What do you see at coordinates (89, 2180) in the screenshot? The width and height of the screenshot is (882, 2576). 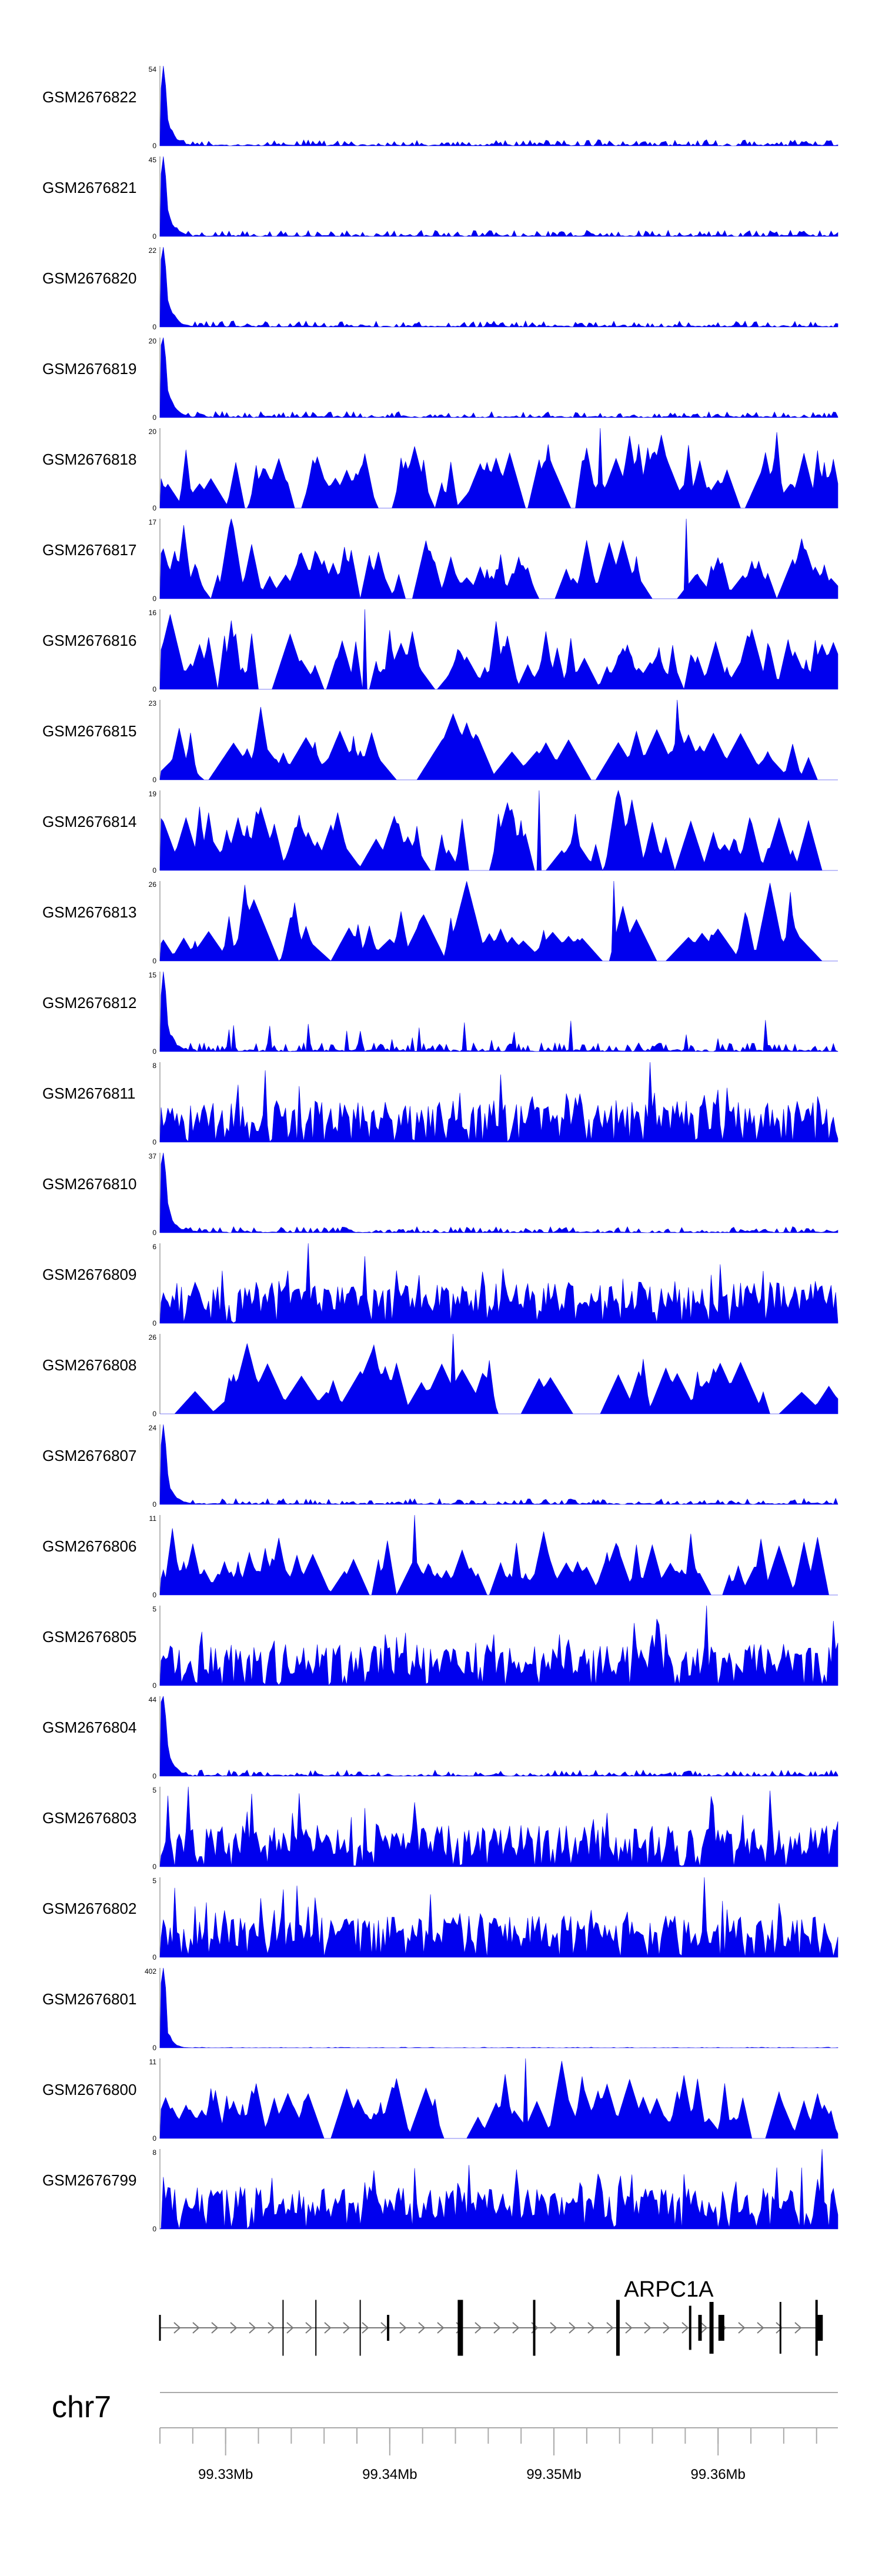 I see `track-label: GSM2676799` at bounding box center [89, 2180].